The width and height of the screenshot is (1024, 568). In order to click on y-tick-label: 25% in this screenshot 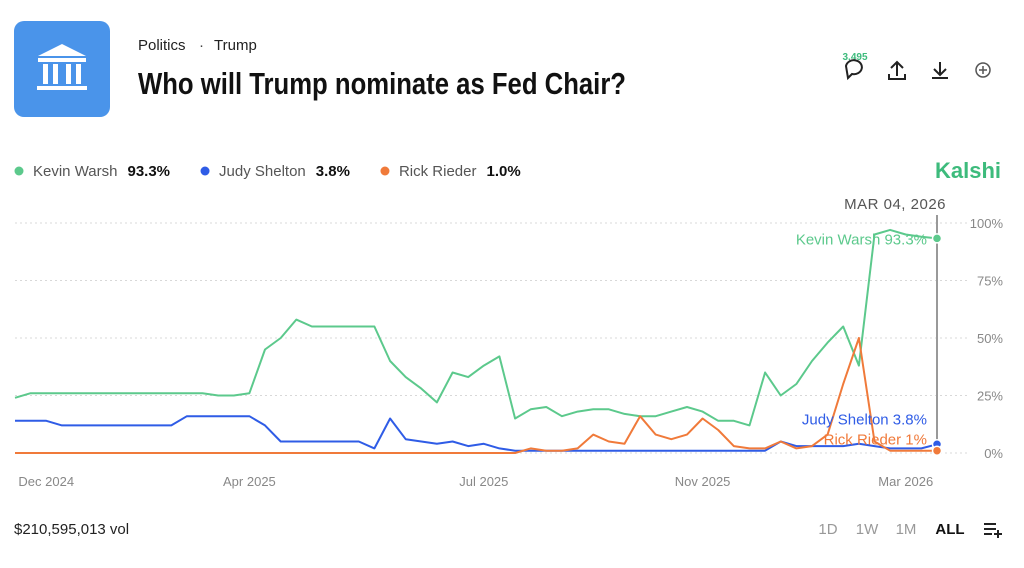, I will do `click(990, 396)`.